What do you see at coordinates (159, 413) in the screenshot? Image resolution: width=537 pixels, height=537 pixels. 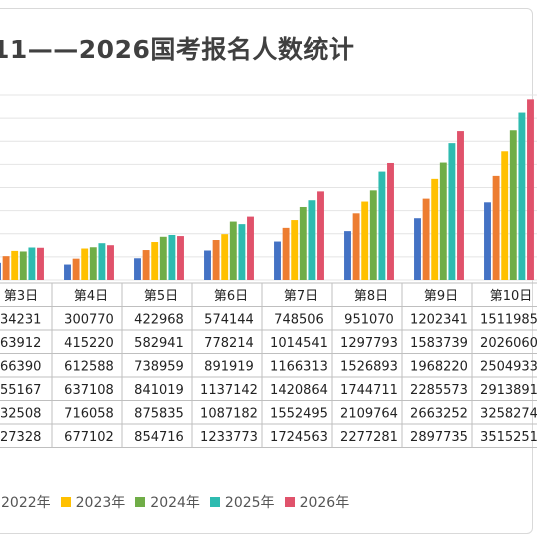 I see `data-label: 875835` at bounding box center [159, 413].